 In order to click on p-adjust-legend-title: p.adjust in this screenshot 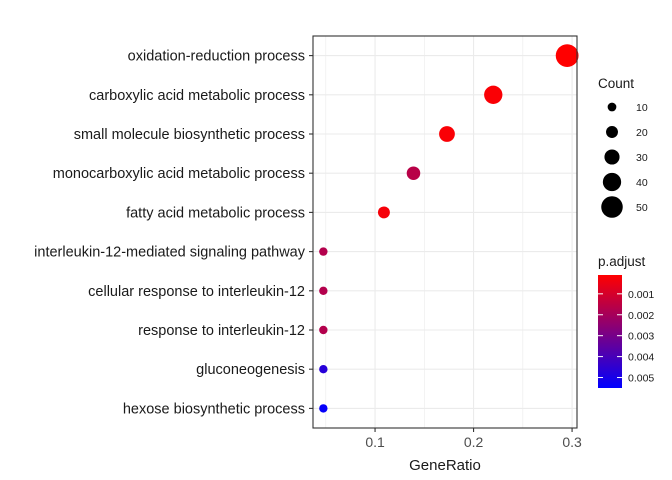, I will do `click(622, 261)`.